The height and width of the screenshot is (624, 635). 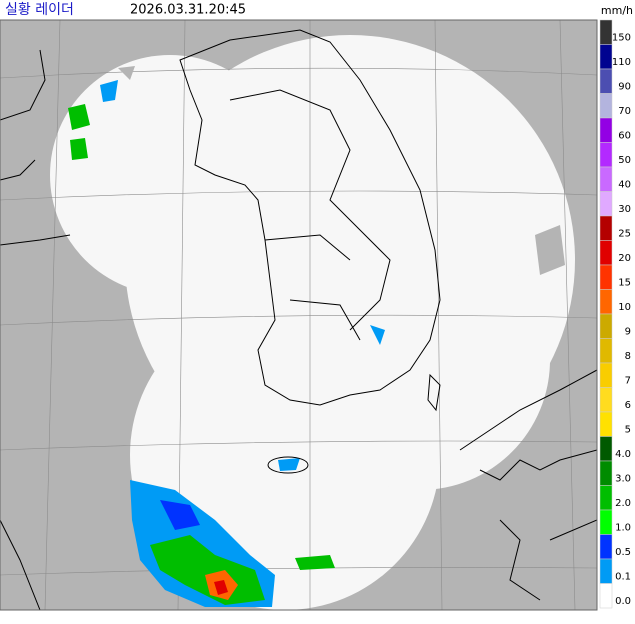 I want to click on legend-label: 15, so click(x=624, y=282).